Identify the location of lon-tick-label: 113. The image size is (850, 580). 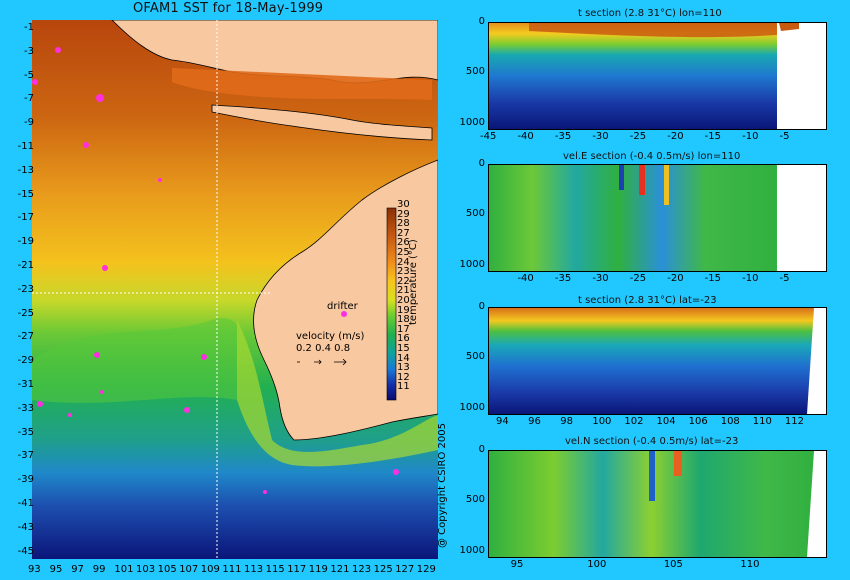
(254, 569).